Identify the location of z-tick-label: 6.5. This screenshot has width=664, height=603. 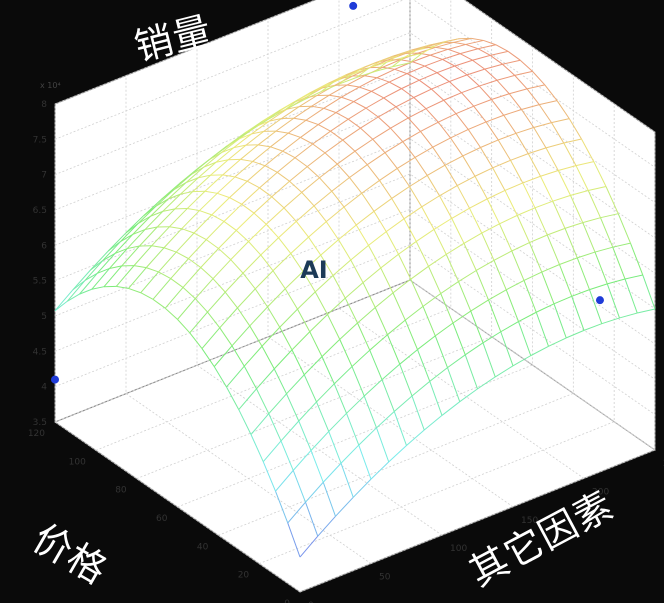
(40, 211).